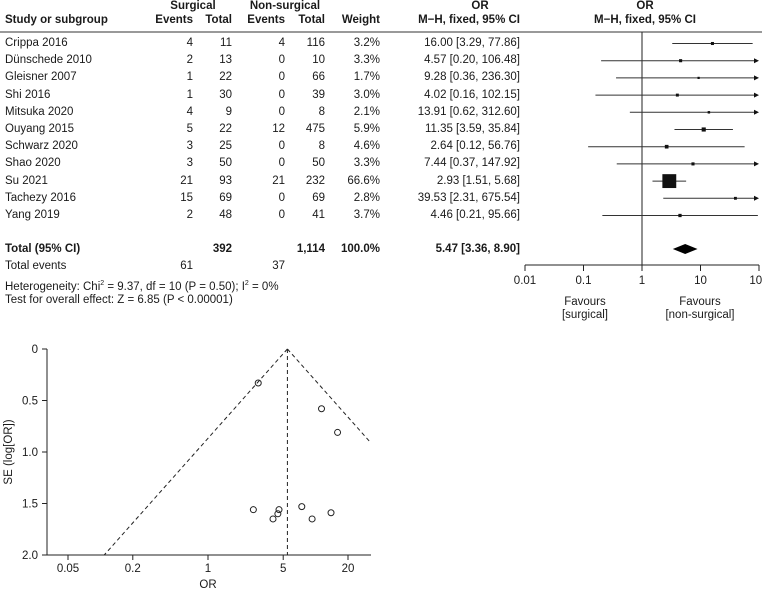 The width and height of the screenshot is (762, 592). Describe the element at coordinates (36, 43) in the screenshot. I see `study-name: Crippa 2016` at that location.